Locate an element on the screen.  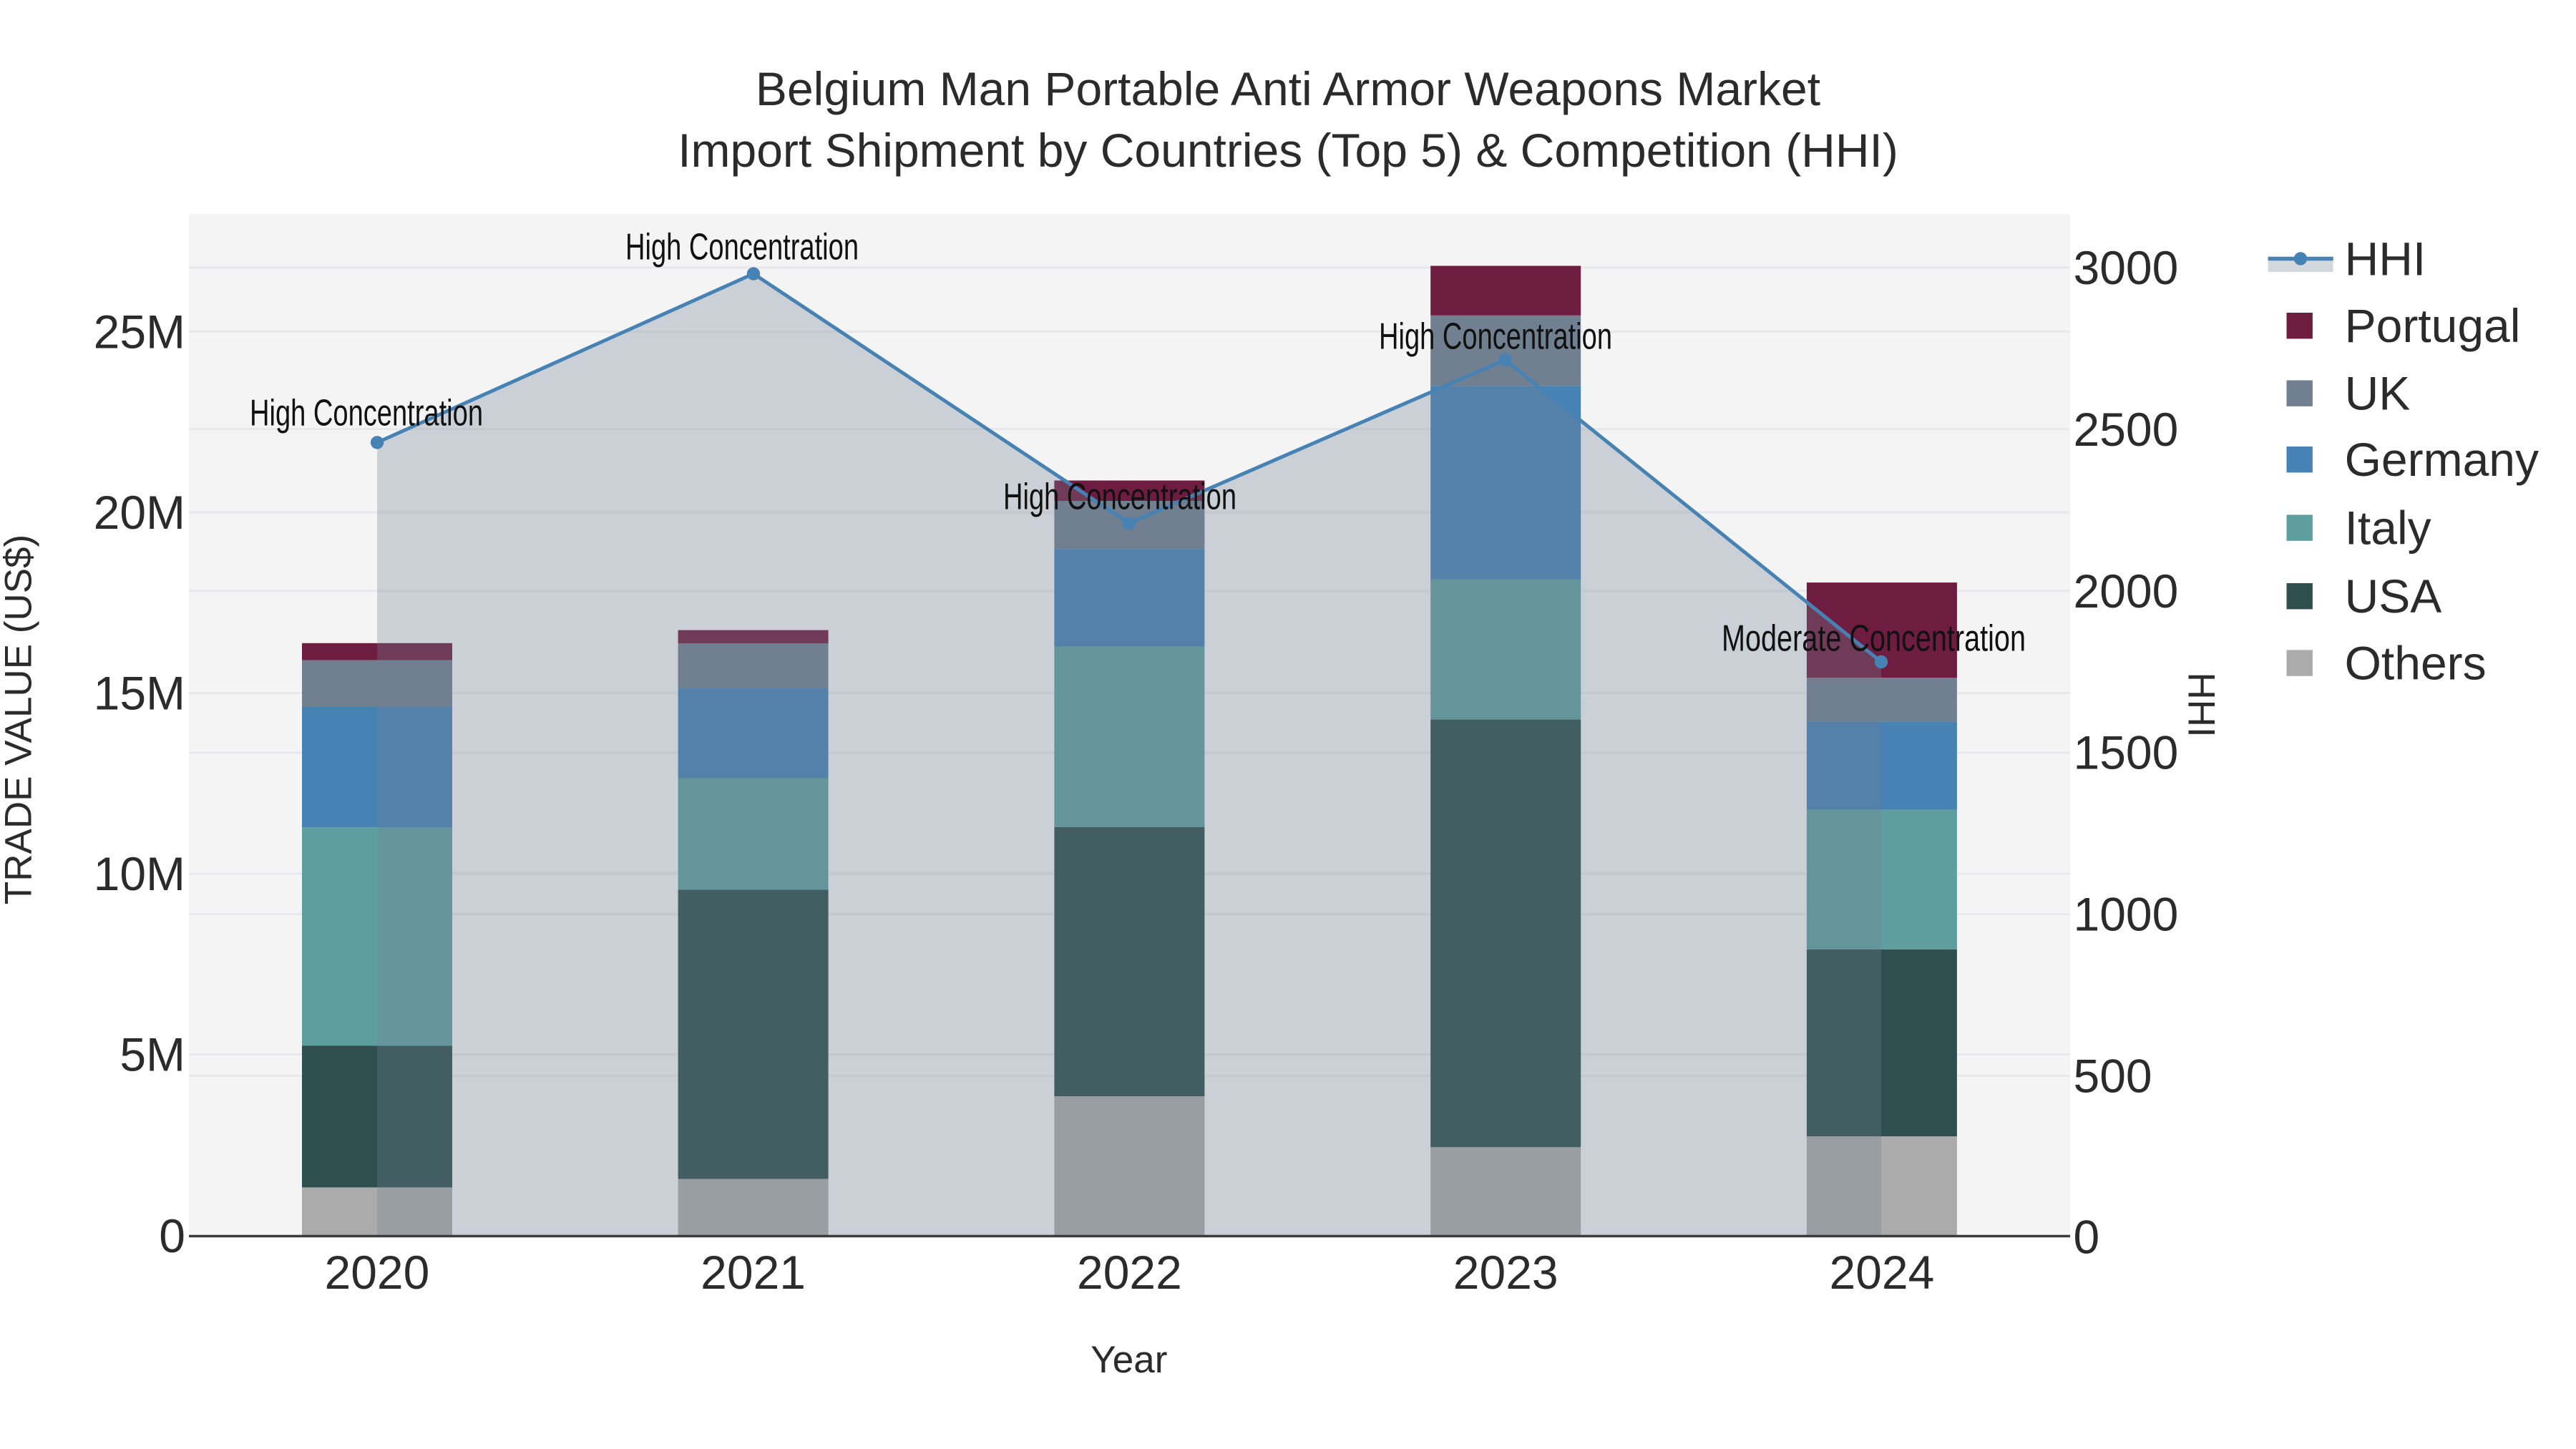
svg-text: 2000 is located at coordinates (2126, 591).